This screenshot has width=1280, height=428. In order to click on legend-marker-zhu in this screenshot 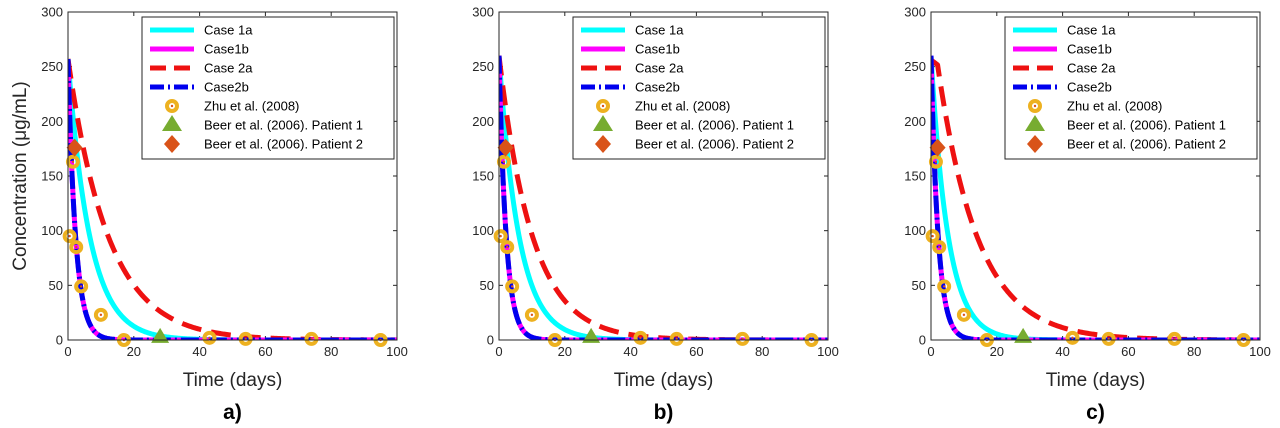, I will do `click(172, 106)`.